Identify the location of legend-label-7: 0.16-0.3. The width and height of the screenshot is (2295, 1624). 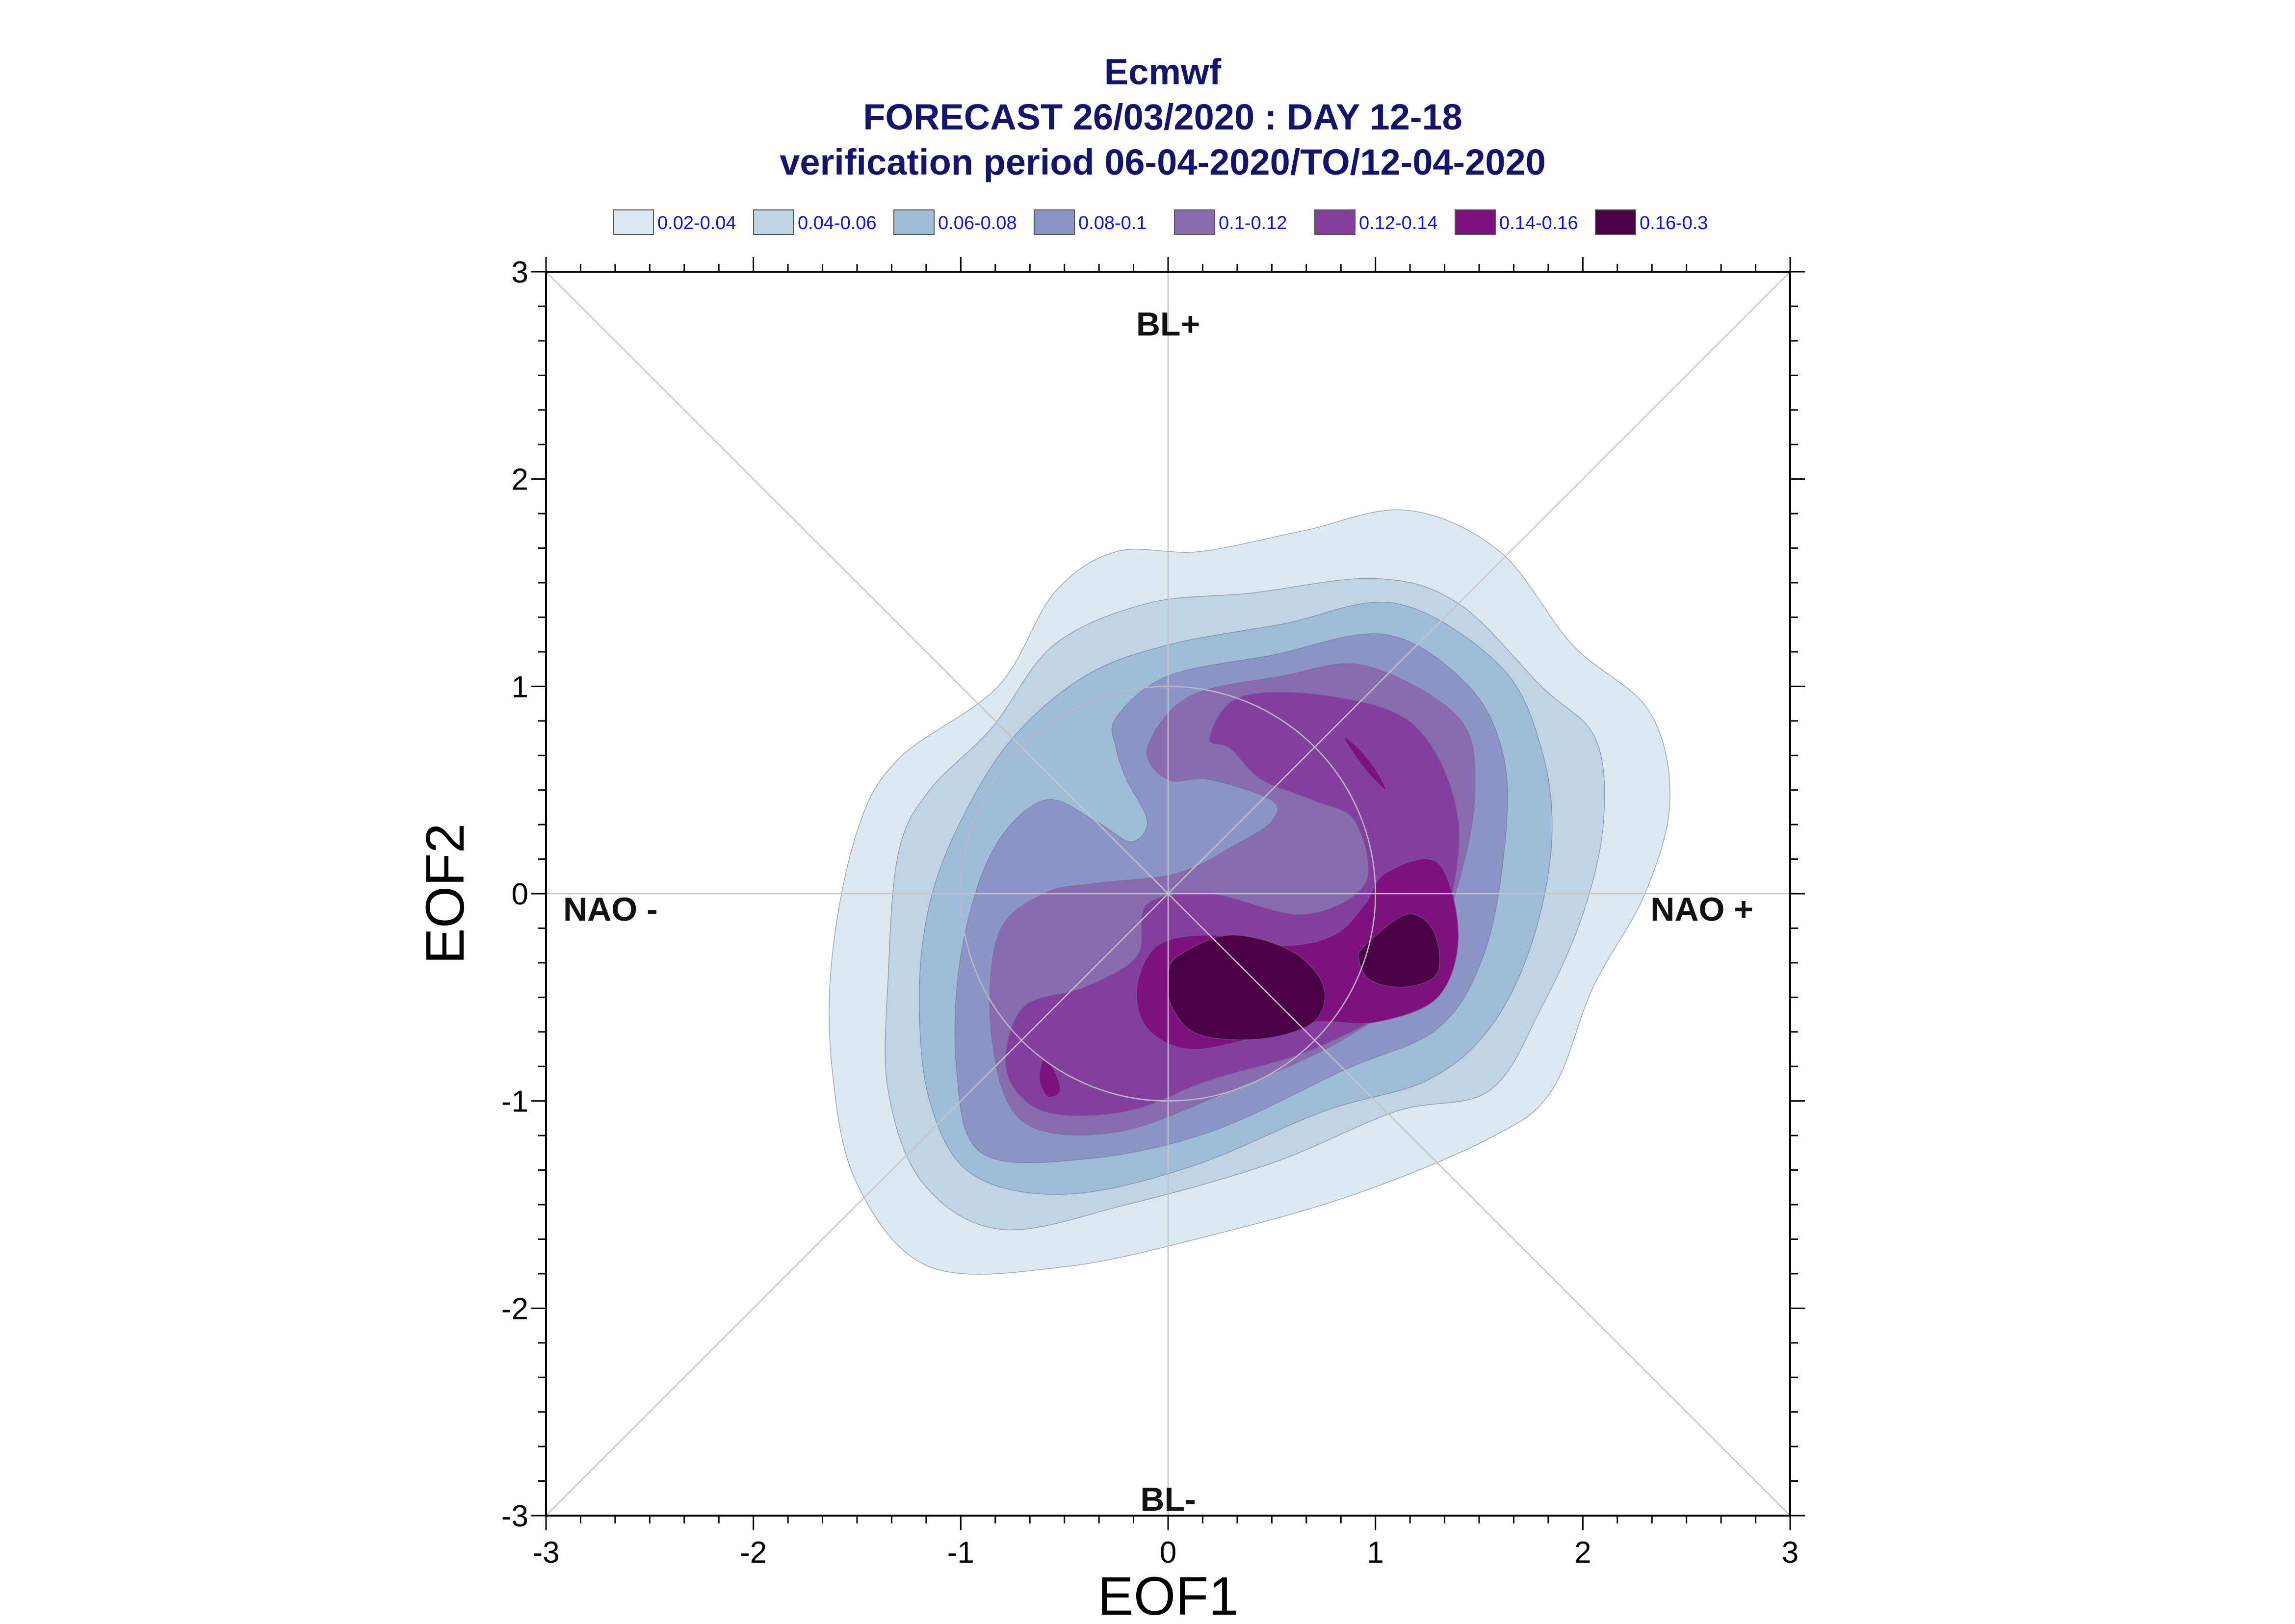
(1674, 223).